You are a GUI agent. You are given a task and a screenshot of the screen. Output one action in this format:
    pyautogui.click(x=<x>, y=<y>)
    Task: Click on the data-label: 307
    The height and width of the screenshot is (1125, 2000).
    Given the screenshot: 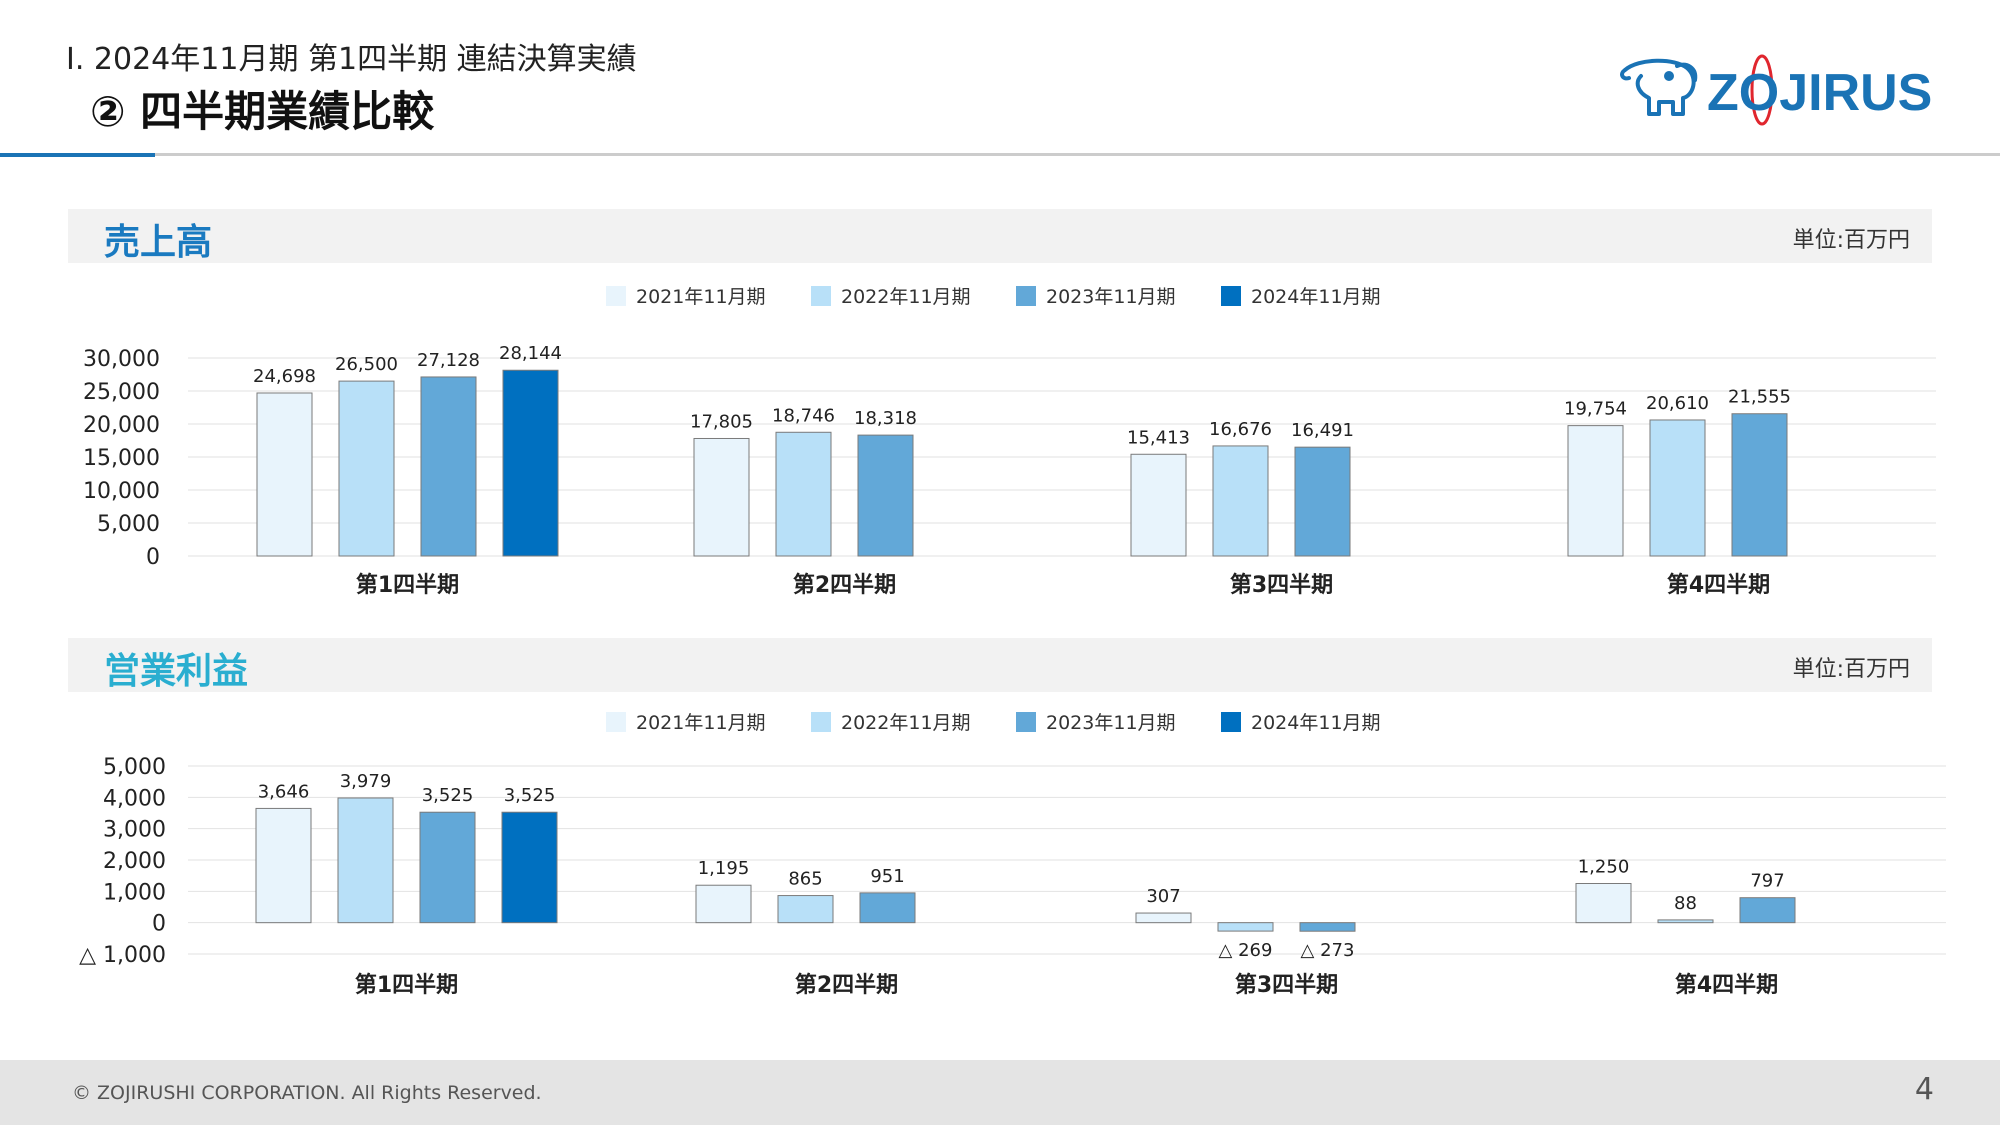 What is the action you would take?
    pyautogui.click(x=1163, y=896)
    